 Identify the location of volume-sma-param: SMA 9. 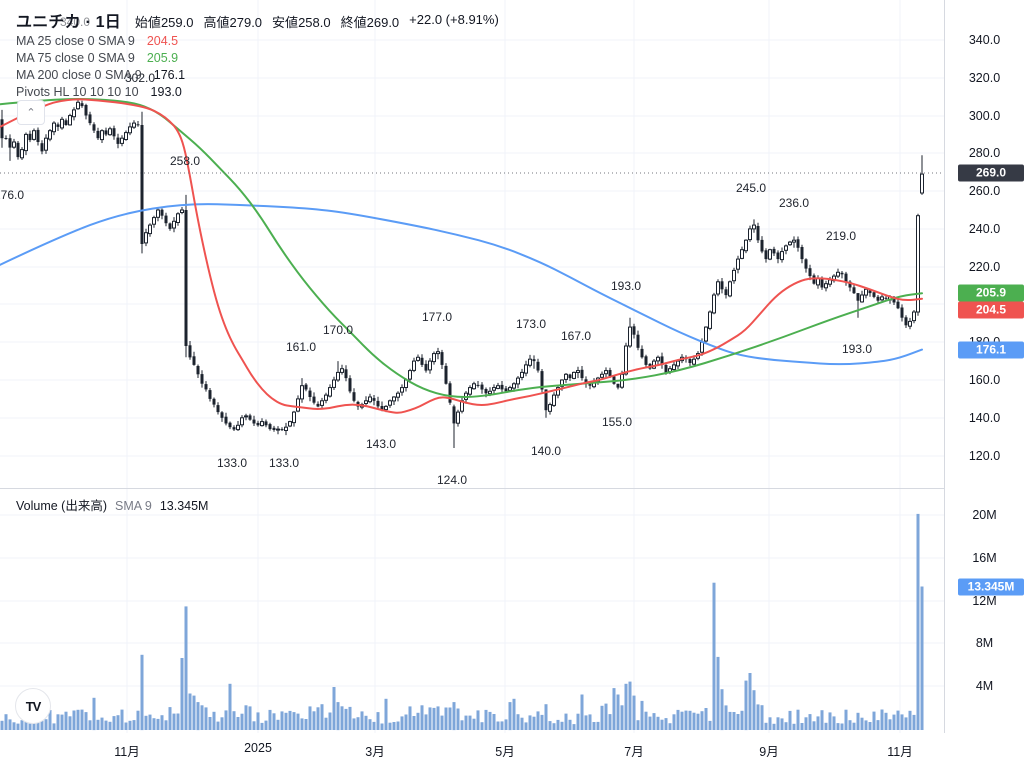
(133, 506).